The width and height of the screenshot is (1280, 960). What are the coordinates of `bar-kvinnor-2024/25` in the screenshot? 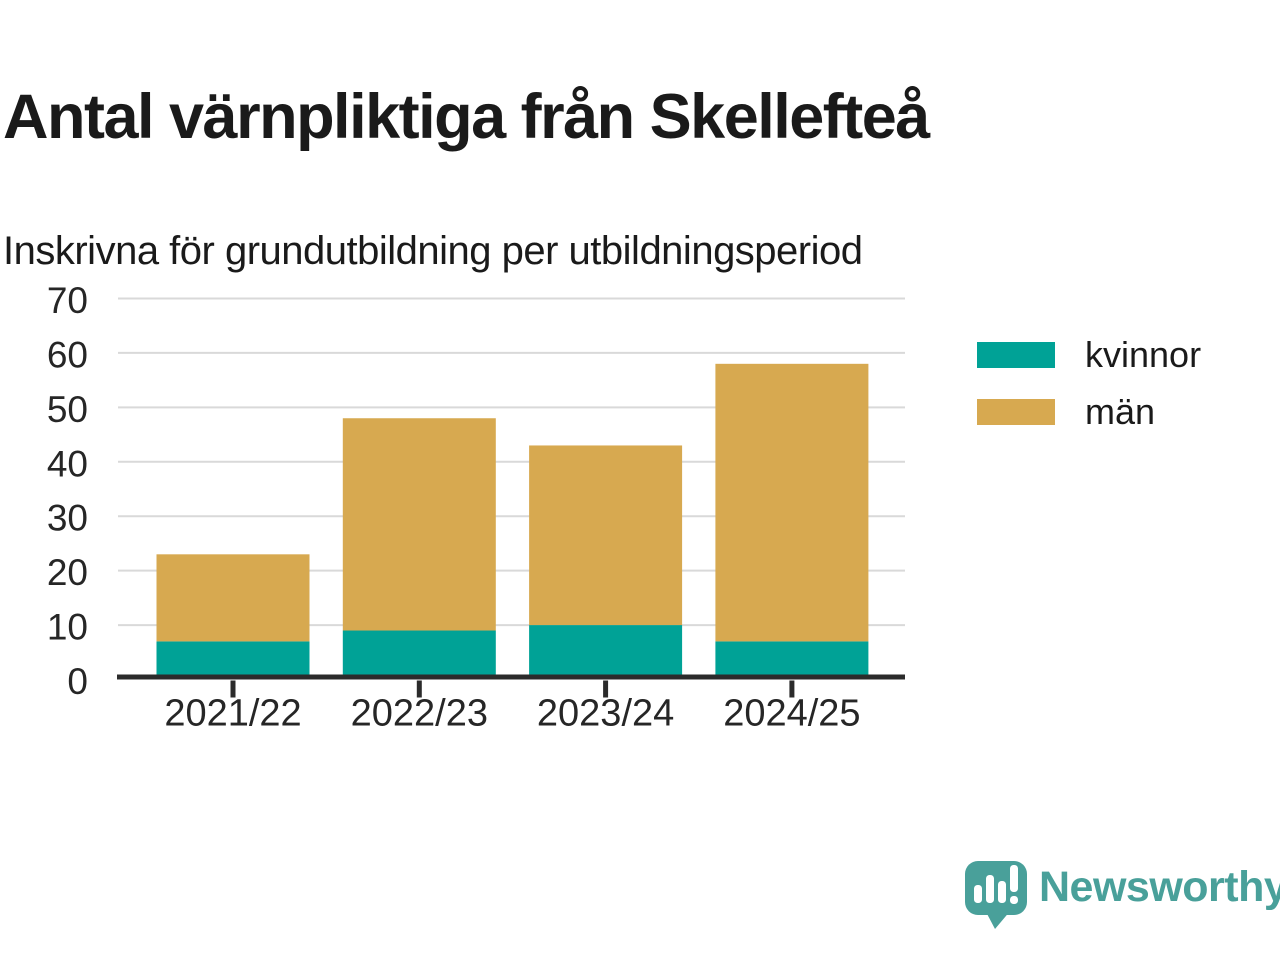 It's located at (792, 660).